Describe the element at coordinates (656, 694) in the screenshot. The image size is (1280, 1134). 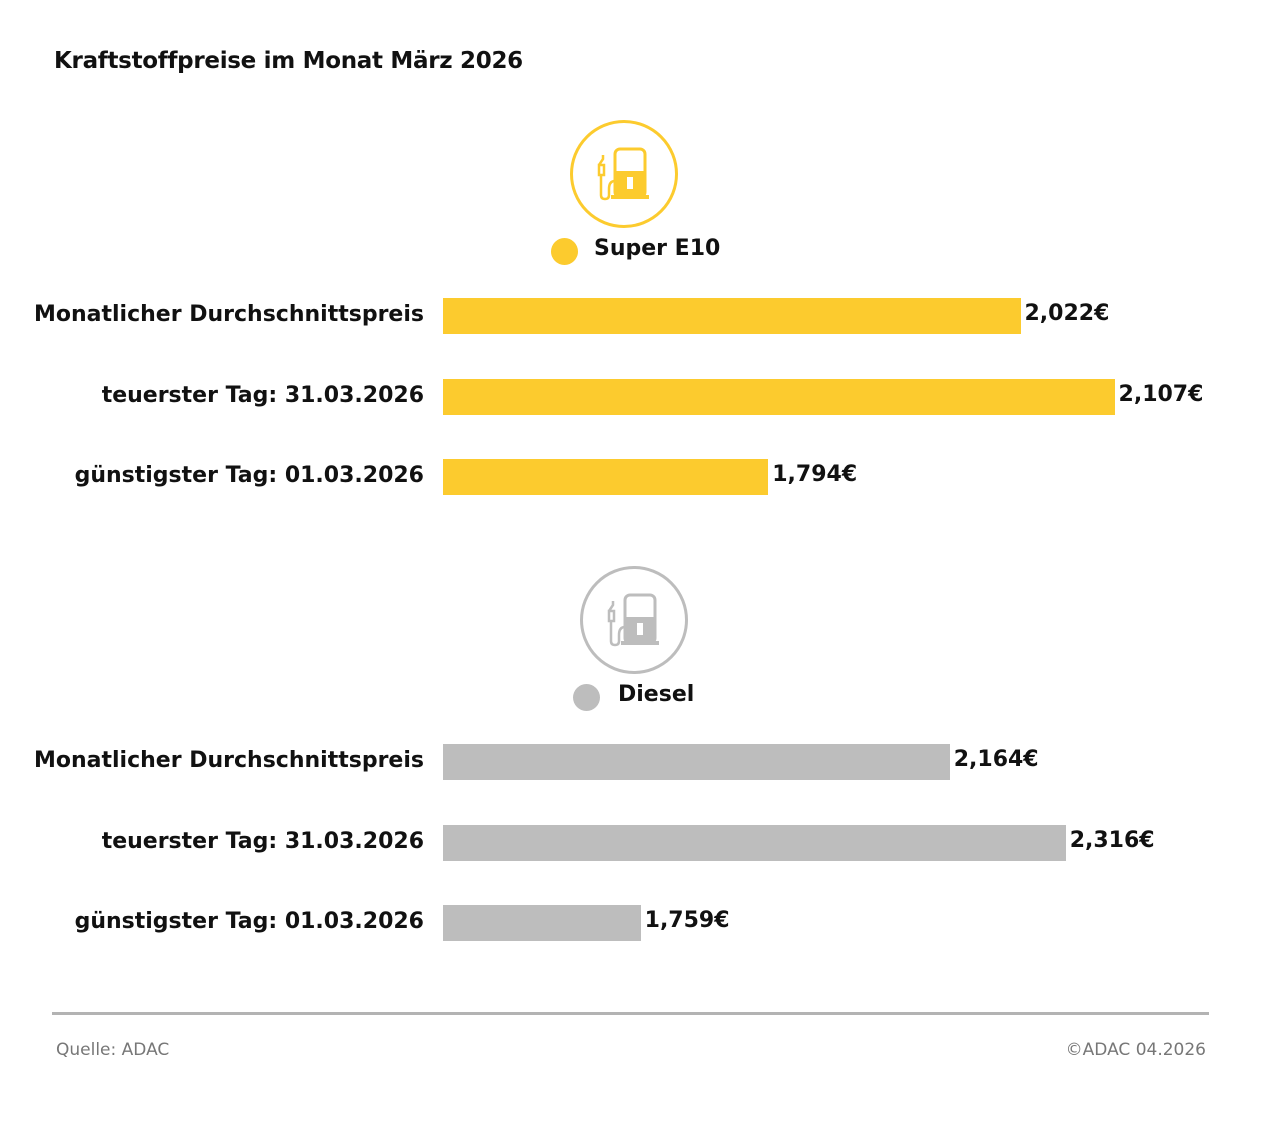
I see `legend-label-diesel: Diesel` at that location.